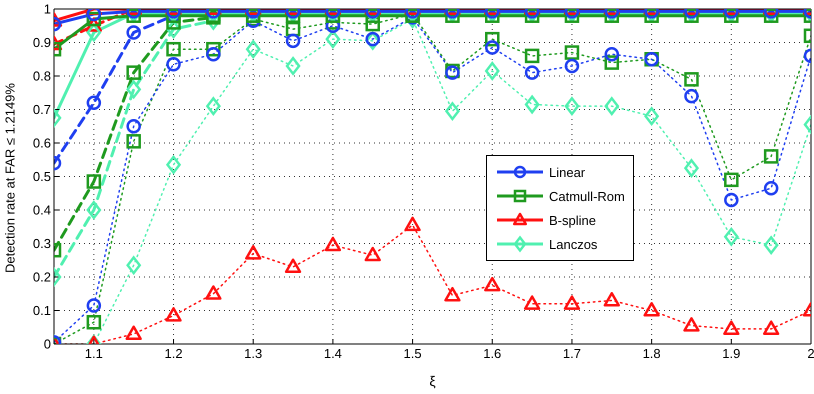 The height and width of the screenshot is (394, 814). What do you see at coordinates (41, 210) in the screenshot?
I see `y-tick-label: 0.4` at bounding box center [41, 210].